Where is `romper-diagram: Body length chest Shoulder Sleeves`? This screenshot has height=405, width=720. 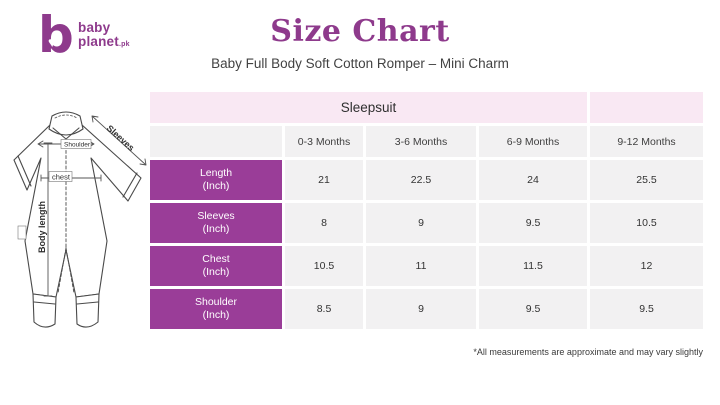 romper-diagram: Body length chest Shoulder Sleeves is located at coordinates (80, 219).